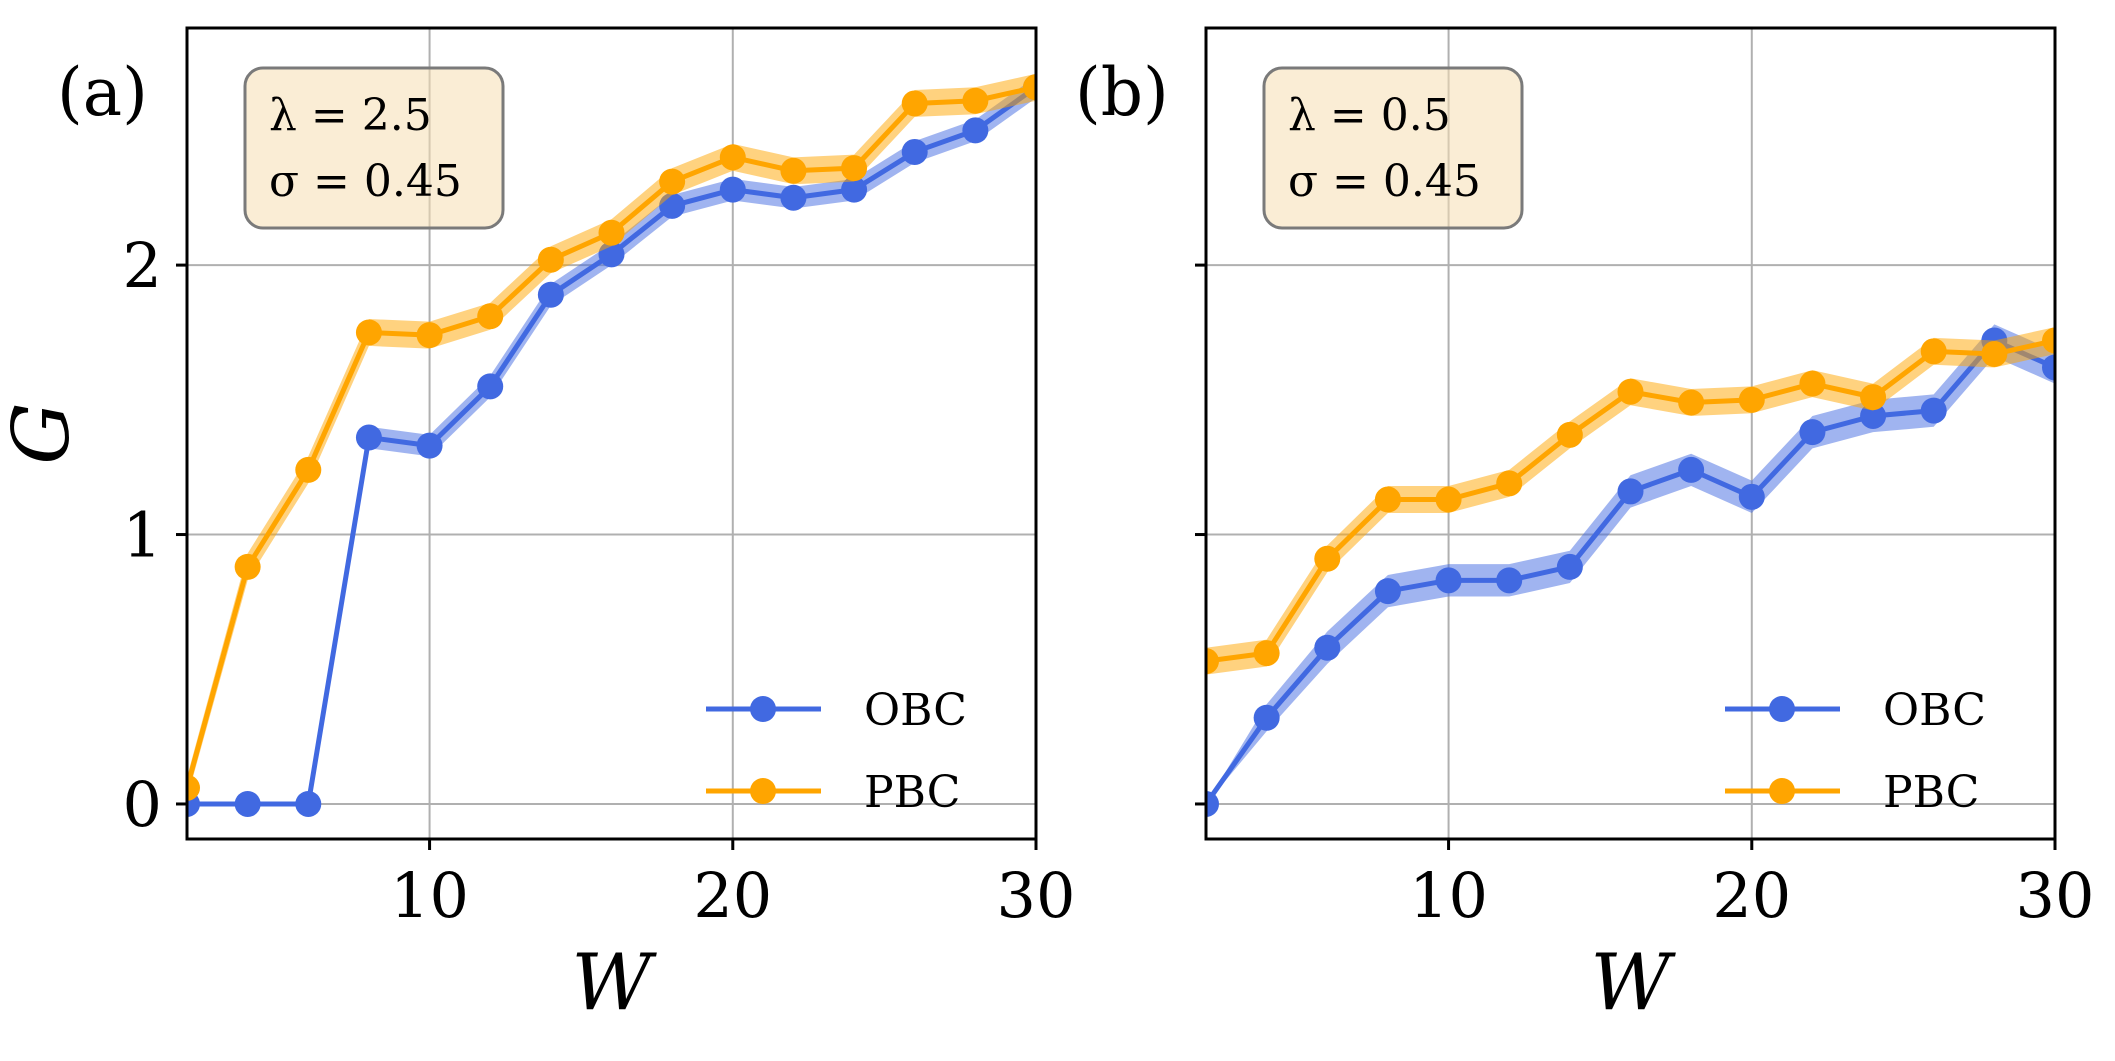  What do you see at coordinates (350, 115) in the screenshot?
I see `parameter-annotation-text: λ = 2.5` at bounding box center [350, 115].